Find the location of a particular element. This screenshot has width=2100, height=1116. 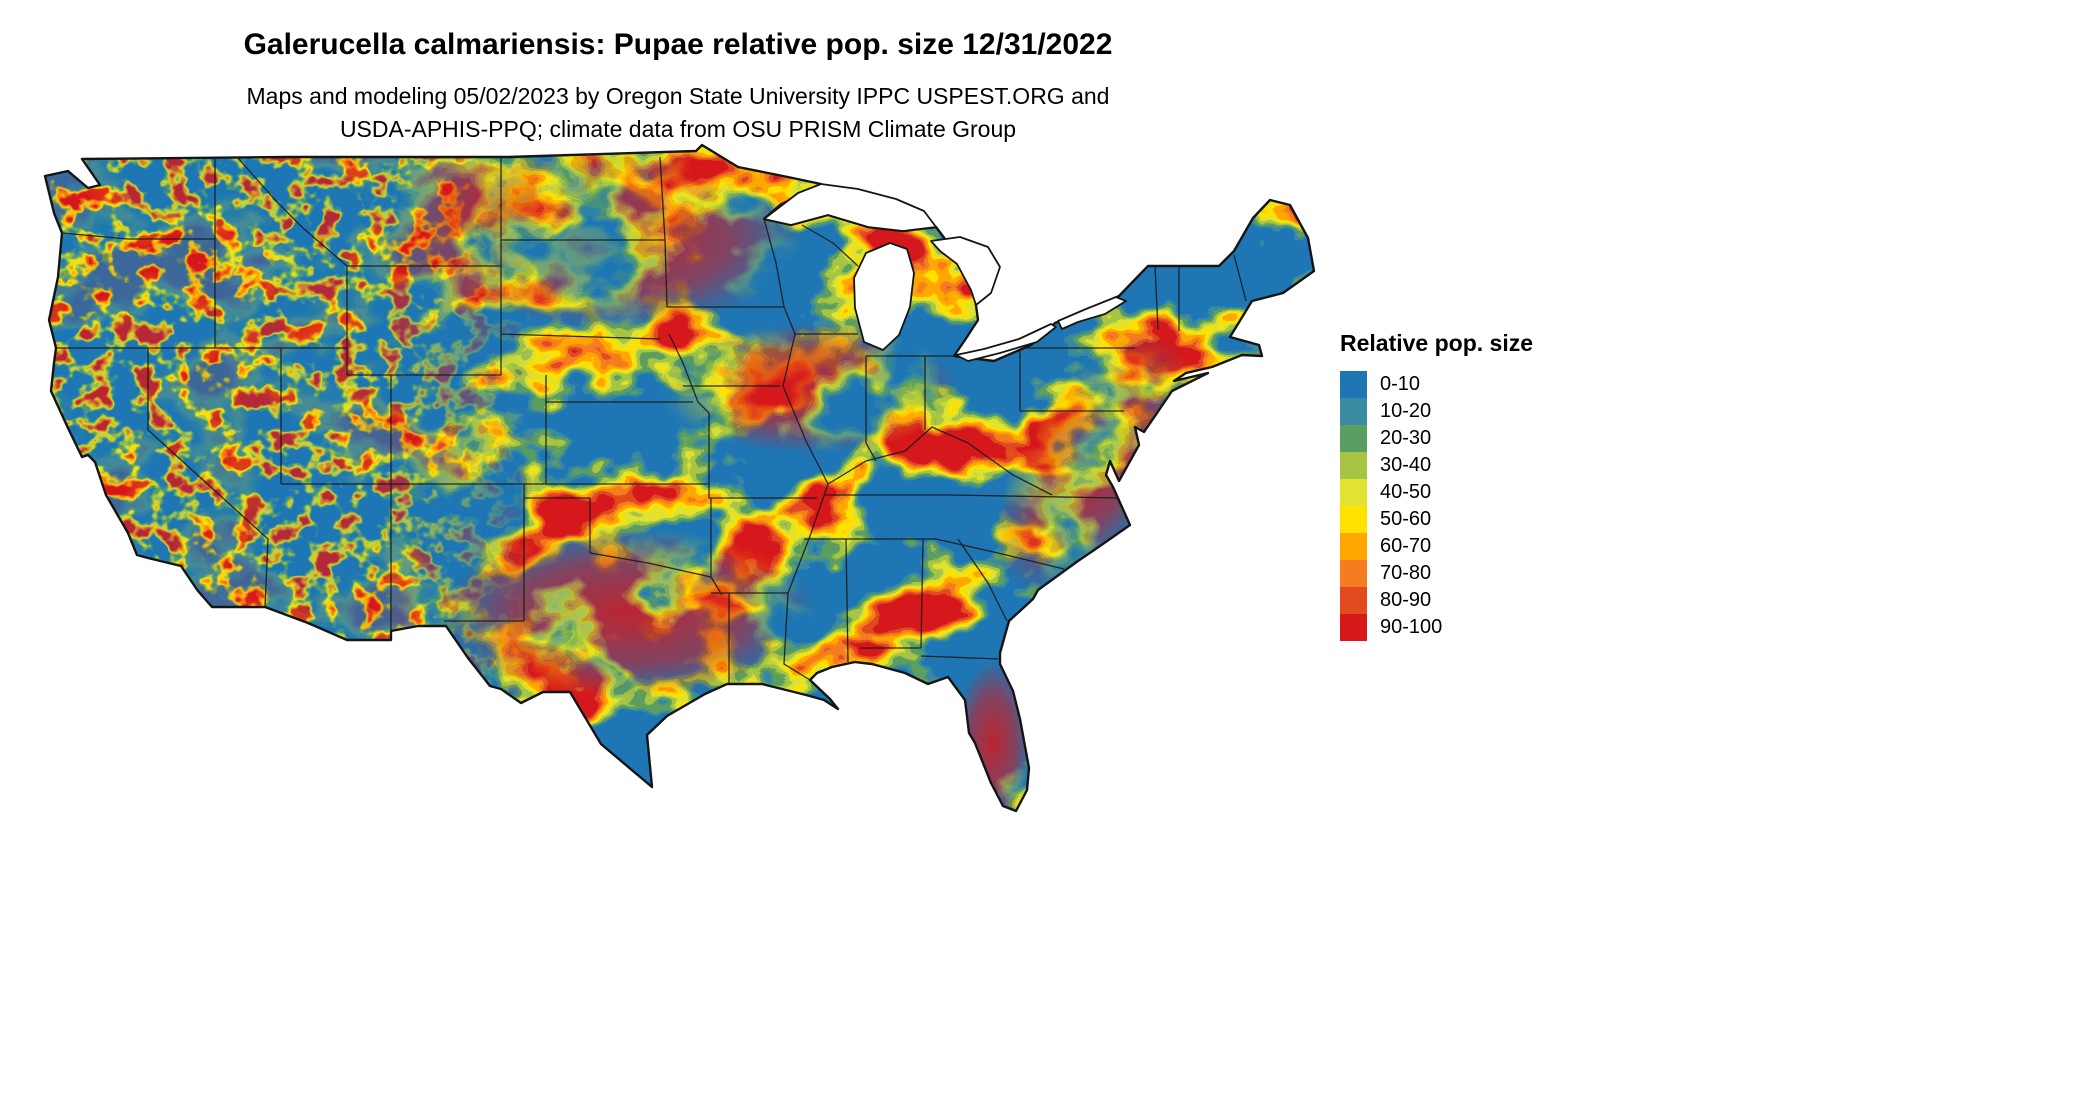

legend-item: 20-30 is located at coordinates (1460, 438).